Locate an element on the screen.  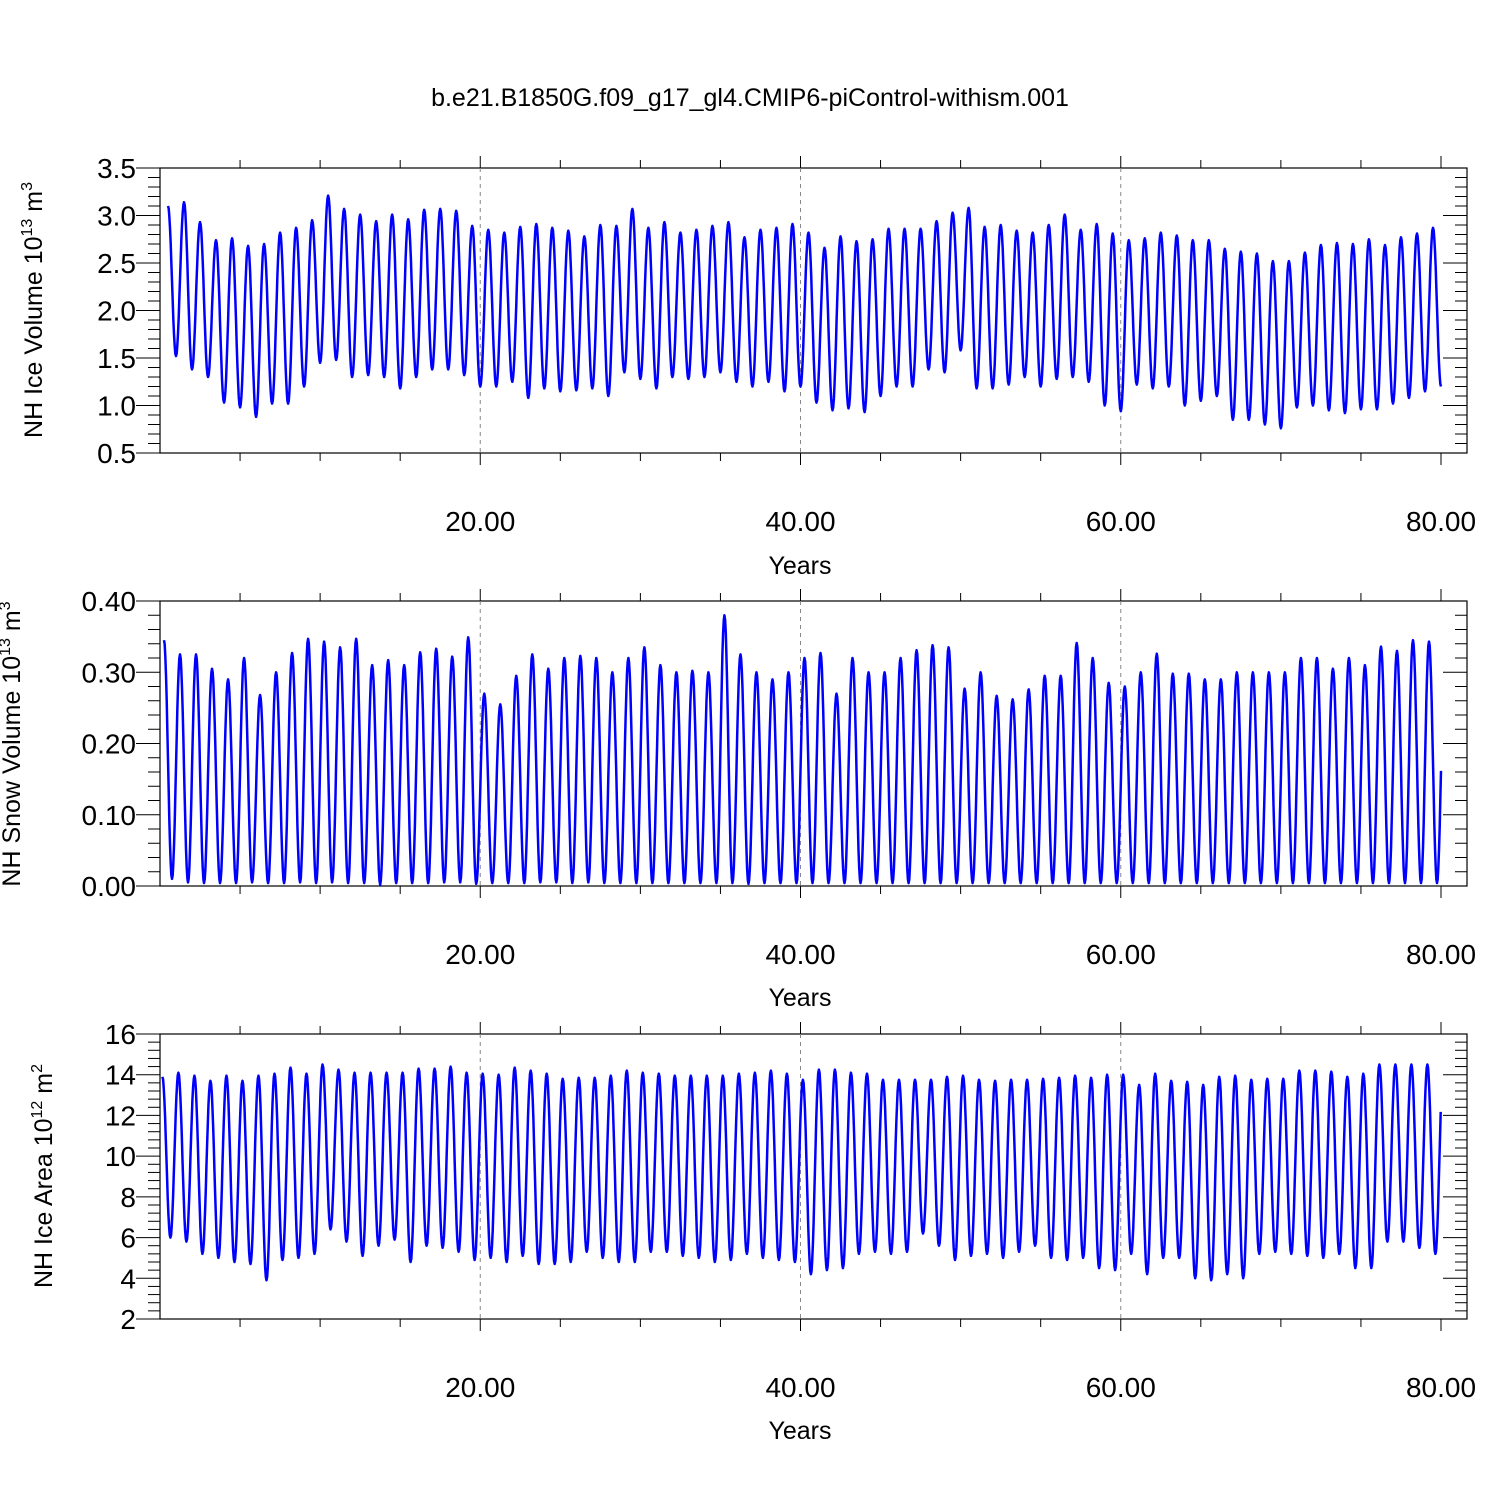
y-axis-label: NH Ice Volume 1013 m3 is located at coordinates (33, 310).